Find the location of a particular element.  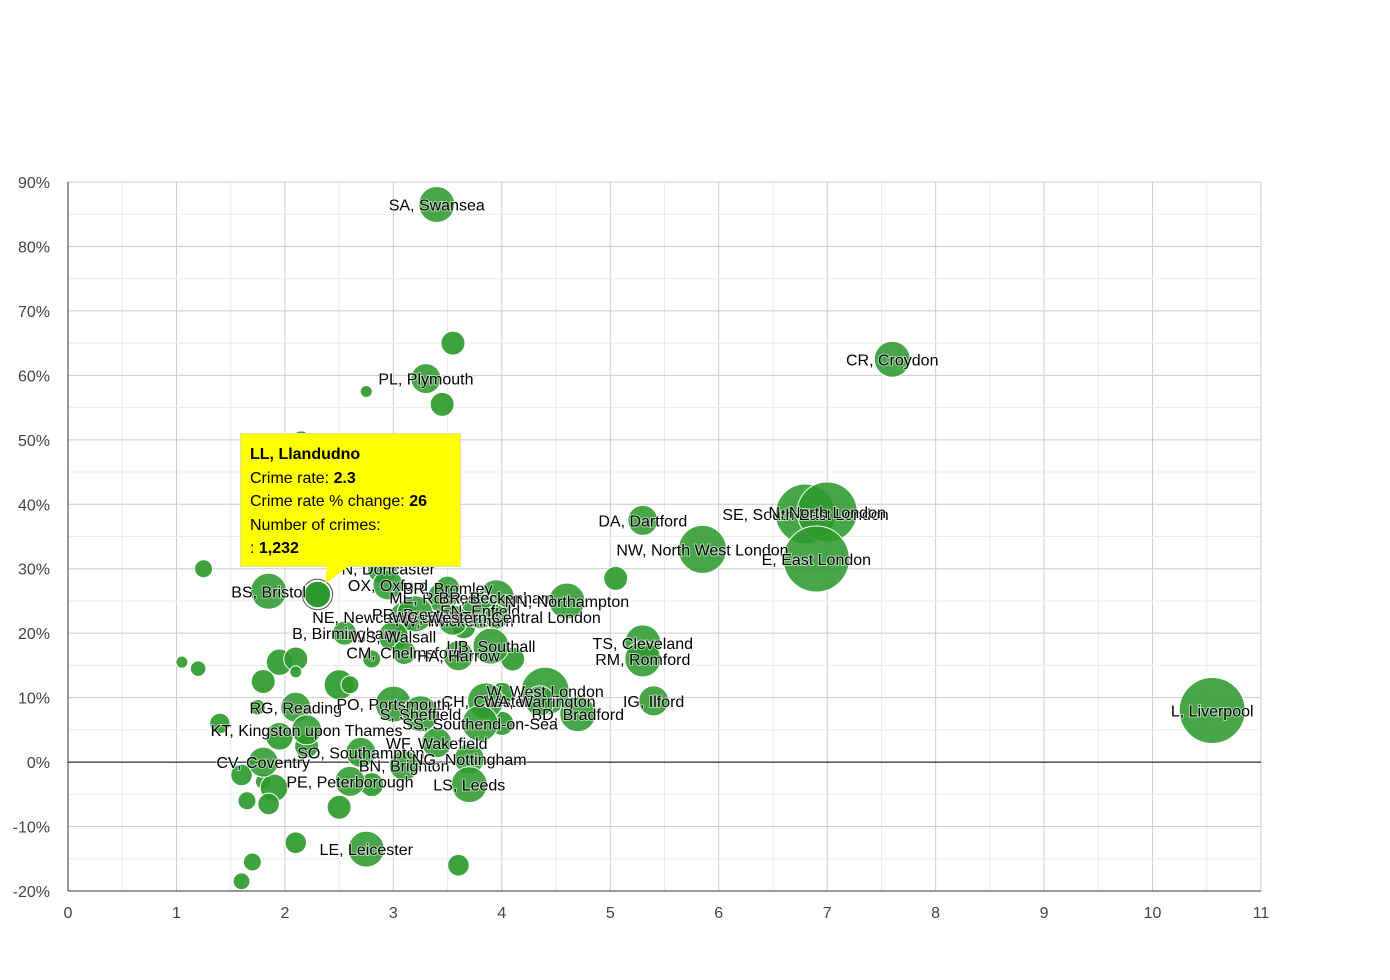

bubble-label: E, East London is located at coordinates (816, 560).